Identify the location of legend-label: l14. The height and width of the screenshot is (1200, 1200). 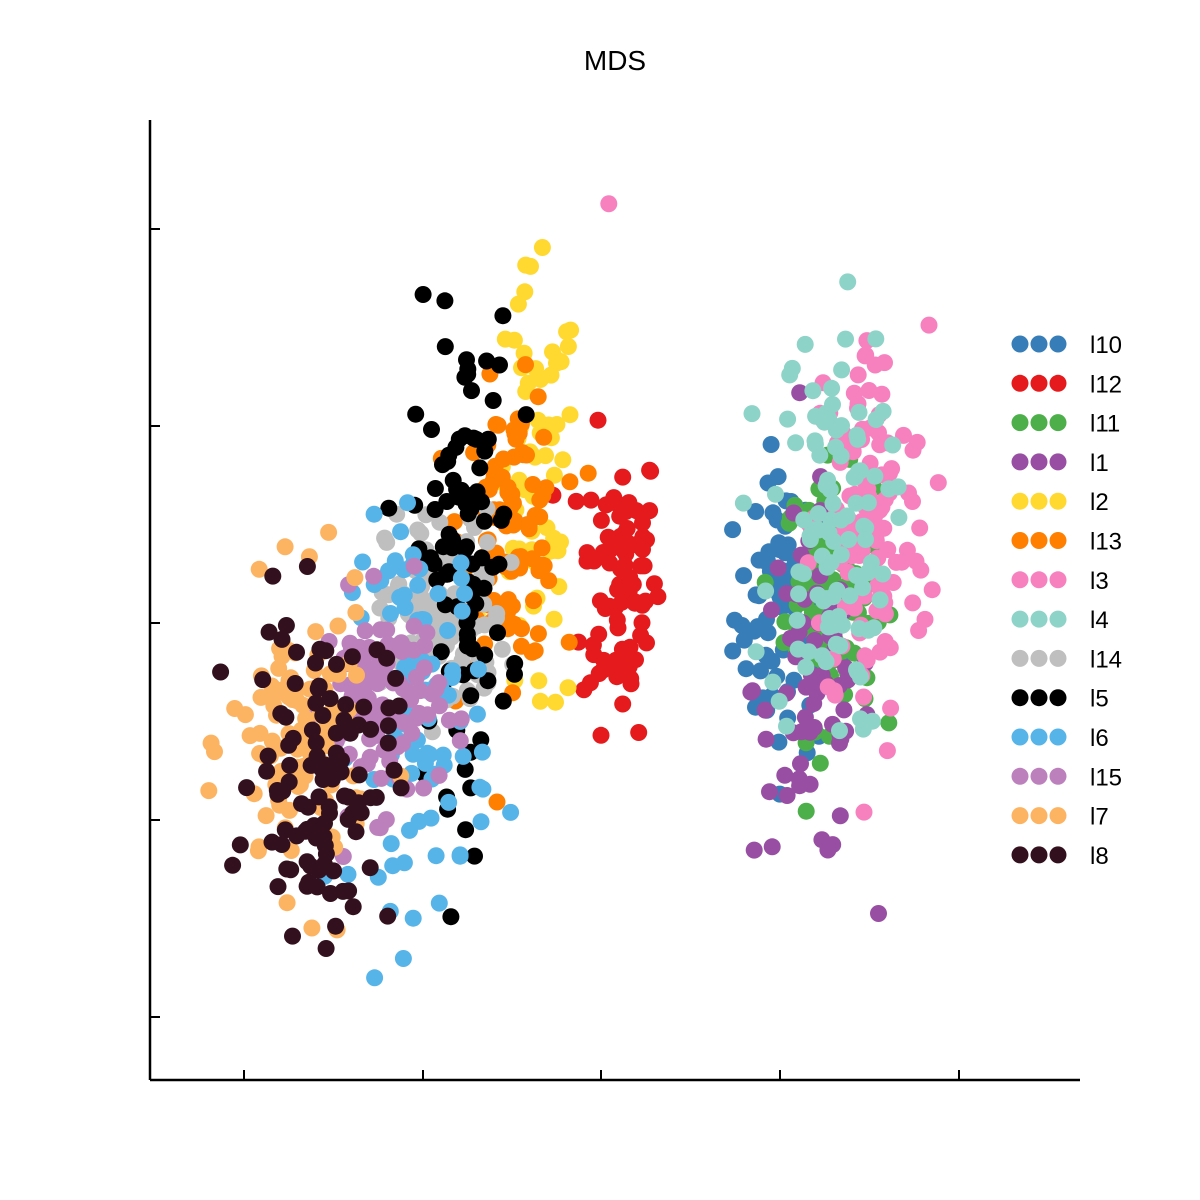
(1106, 659).